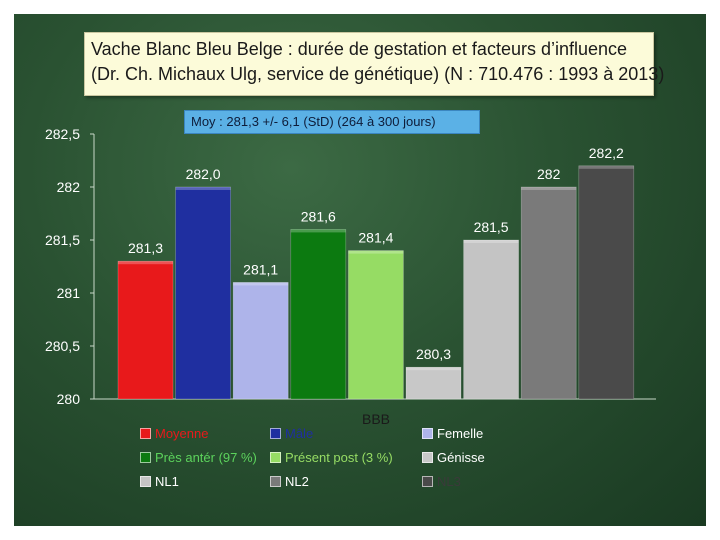 The height and width of the screenshot is (540, 720). I want to click on legend-label: Près antér (97 %), so click(206, 457).